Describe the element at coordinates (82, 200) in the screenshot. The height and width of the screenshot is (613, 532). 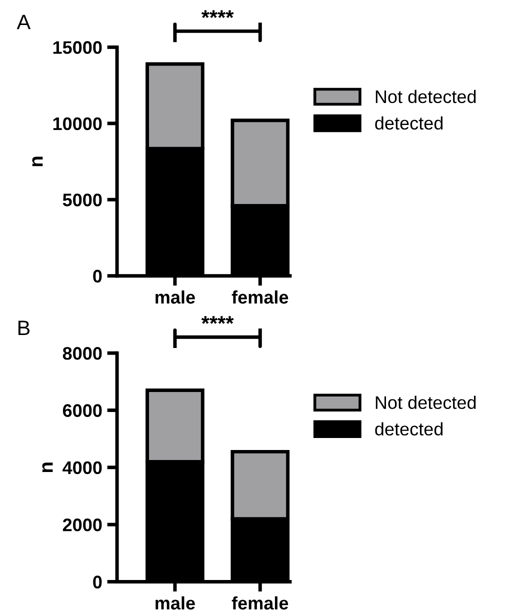
I see `y-tick-label: 5000` at that location.